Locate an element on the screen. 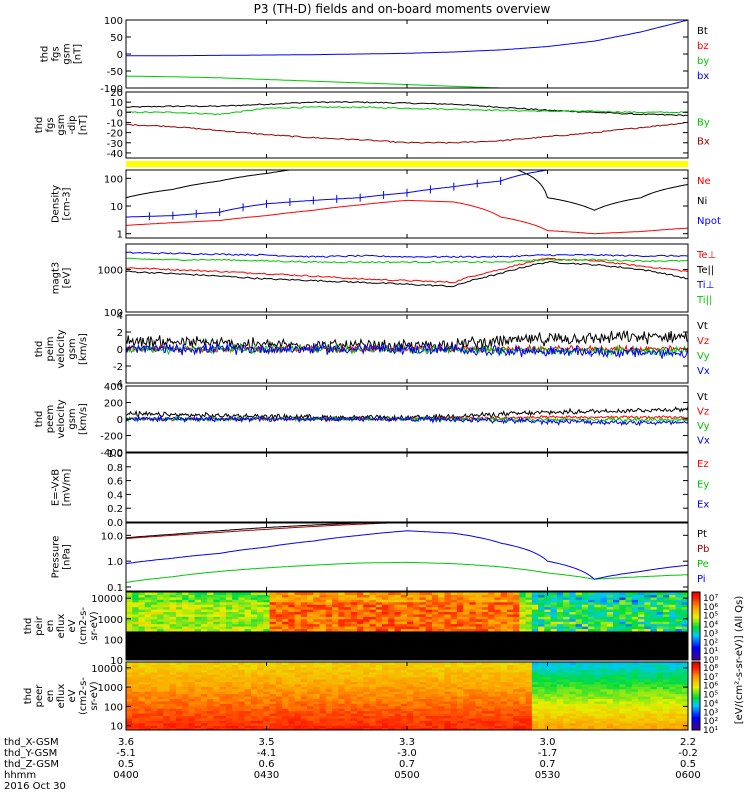  svg-text: Density is located at coordinates (56, 204).